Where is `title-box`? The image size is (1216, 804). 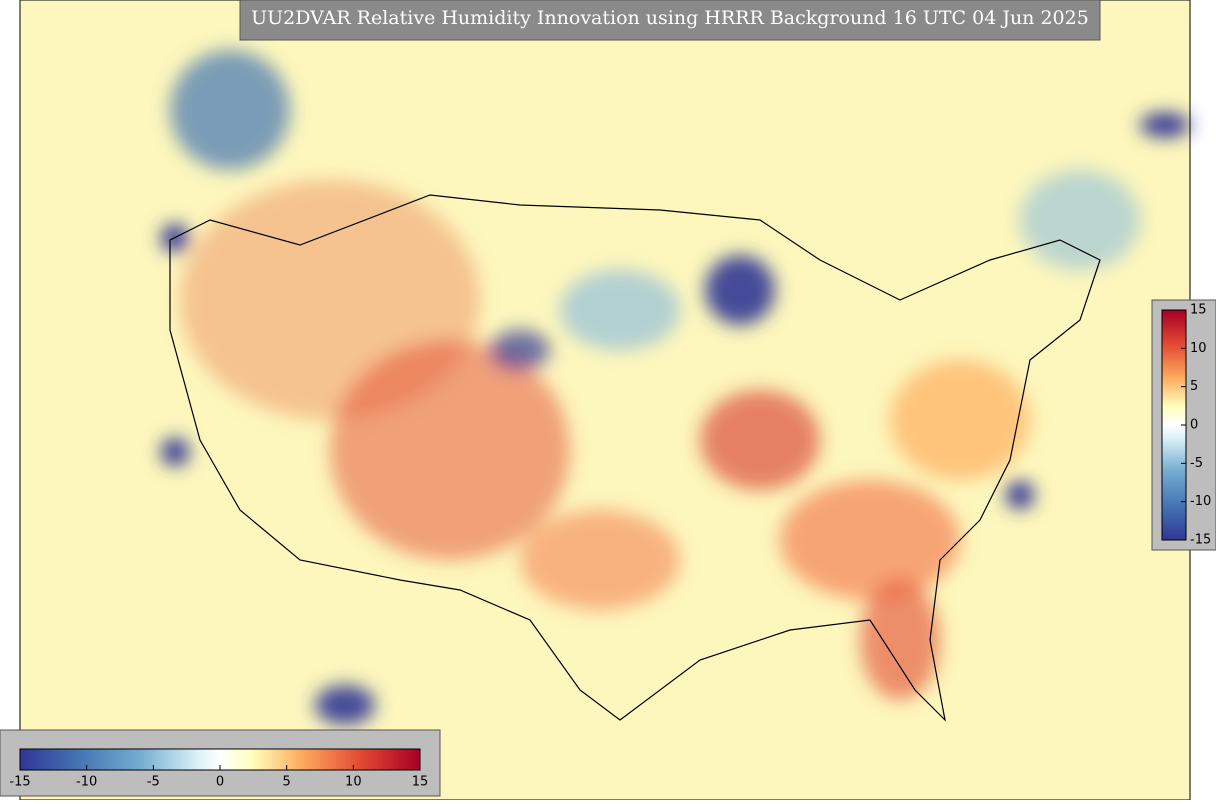 title-box is located at coordinates (670, 20).